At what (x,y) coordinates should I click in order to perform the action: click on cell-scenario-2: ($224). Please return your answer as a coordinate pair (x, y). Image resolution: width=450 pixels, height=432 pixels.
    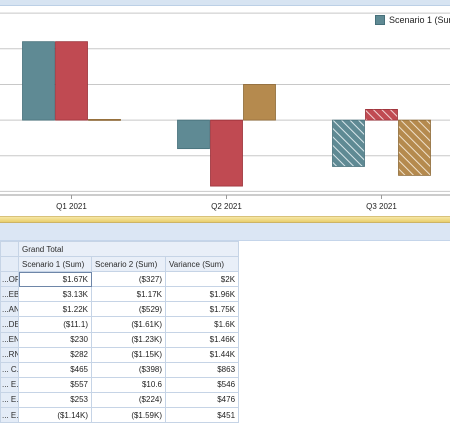
    Looking at the image, I should click on (128, 400).